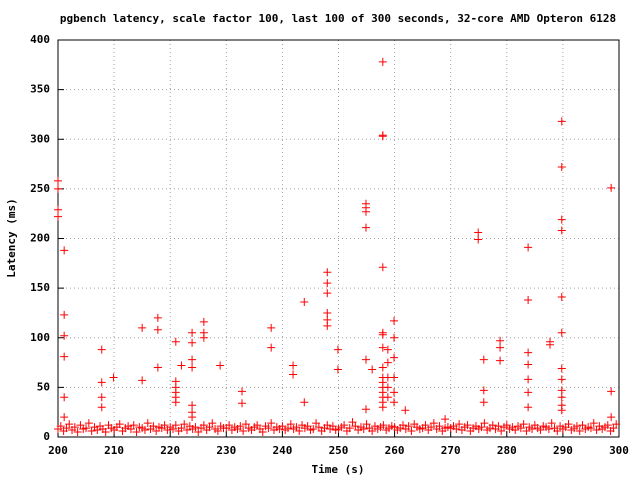 This screenshot has height=480, width=640. What do you see at coordinates (170, 450) in the screenshot?
I see `x-tick-label: 220` at bounding box center [170, 450].